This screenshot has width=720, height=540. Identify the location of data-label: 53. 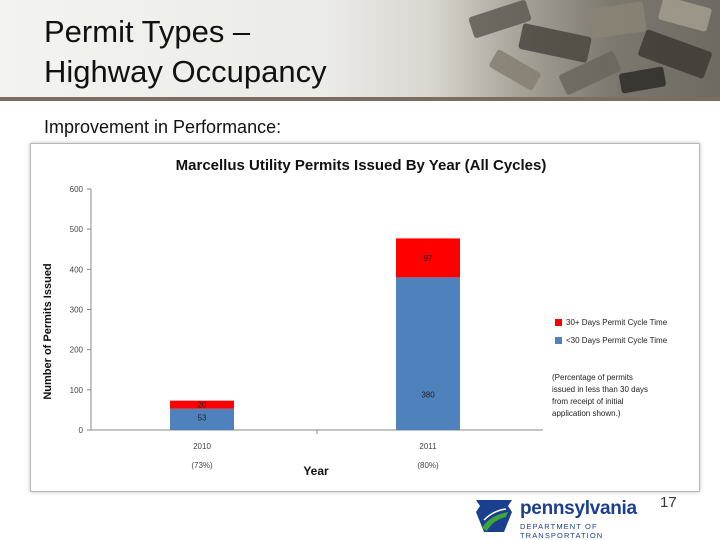
(202, 418).